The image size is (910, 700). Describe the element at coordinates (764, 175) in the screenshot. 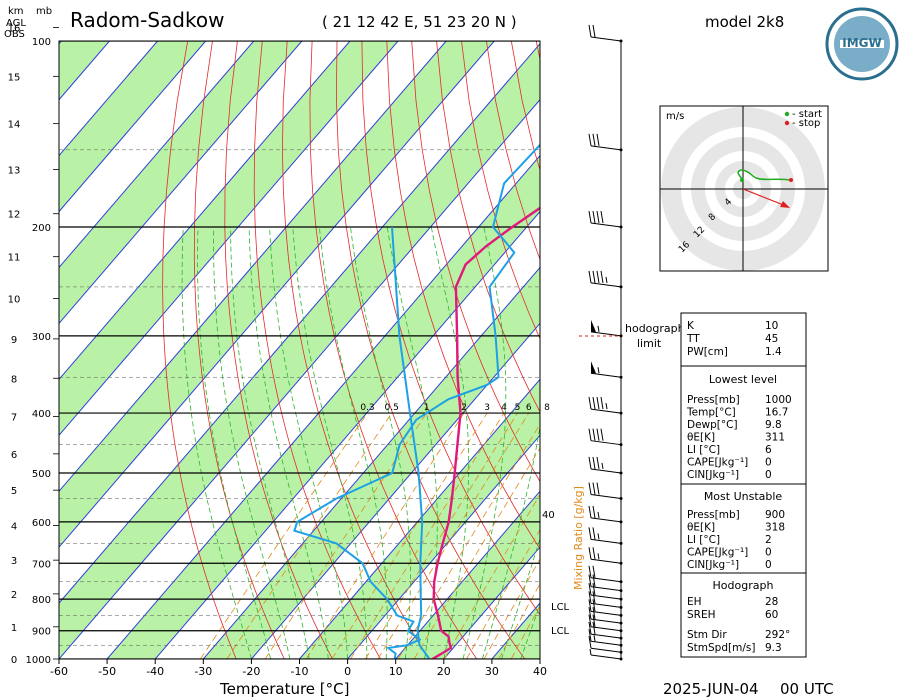

I see `hodograph-trace` at that location.